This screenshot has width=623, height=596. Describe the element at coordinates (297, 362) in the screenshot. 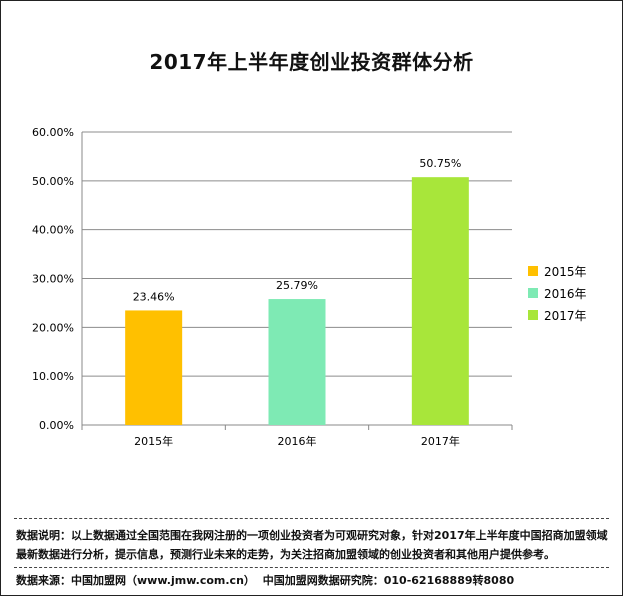

I see `bar-2016年` at that location.